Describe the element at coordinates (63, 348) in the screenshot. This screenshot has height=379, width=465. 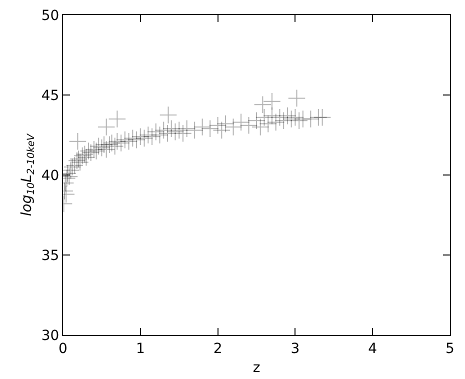
I see `x-tick-label: 0` at that location.